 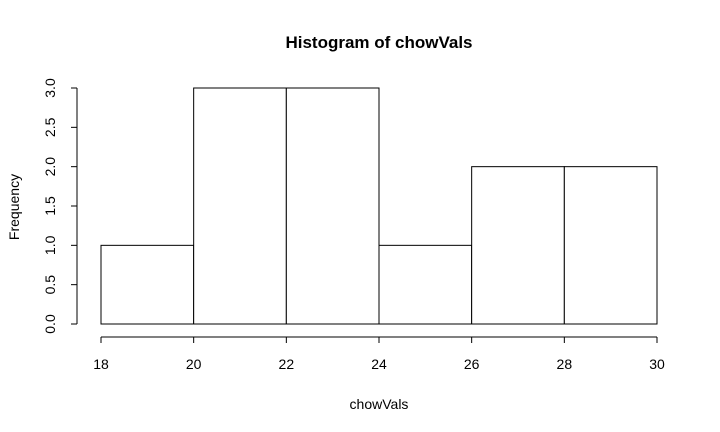 I want to click on x-tick-label: 20, so click(x=194, y=364).